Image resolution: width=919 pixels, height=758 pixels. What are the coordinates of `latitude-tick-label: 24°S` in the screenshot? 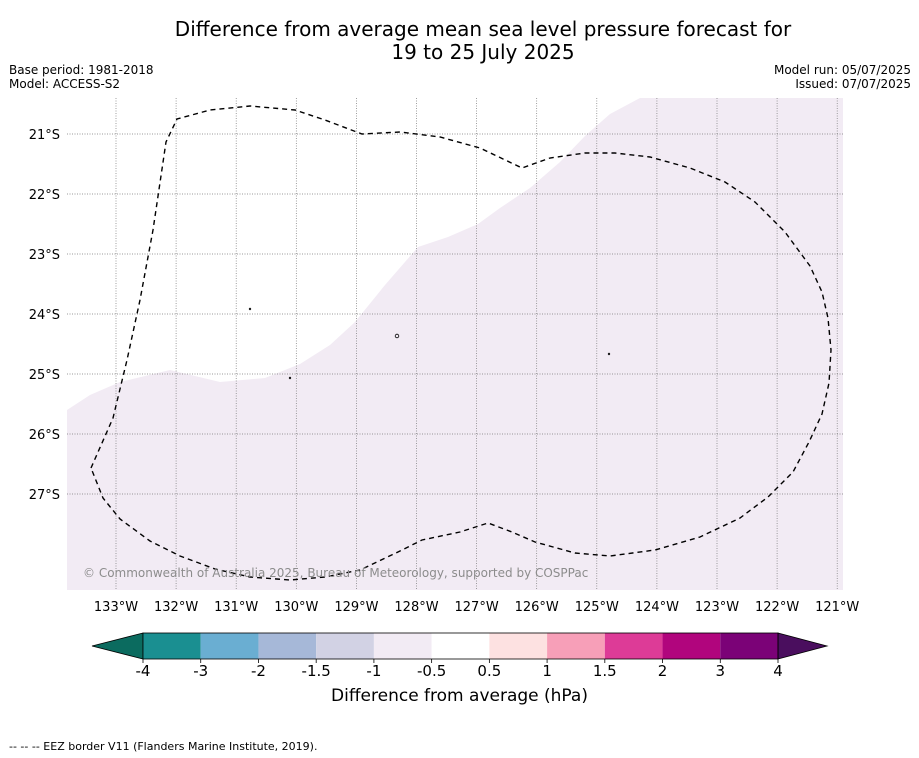 It's located at (44, 315).